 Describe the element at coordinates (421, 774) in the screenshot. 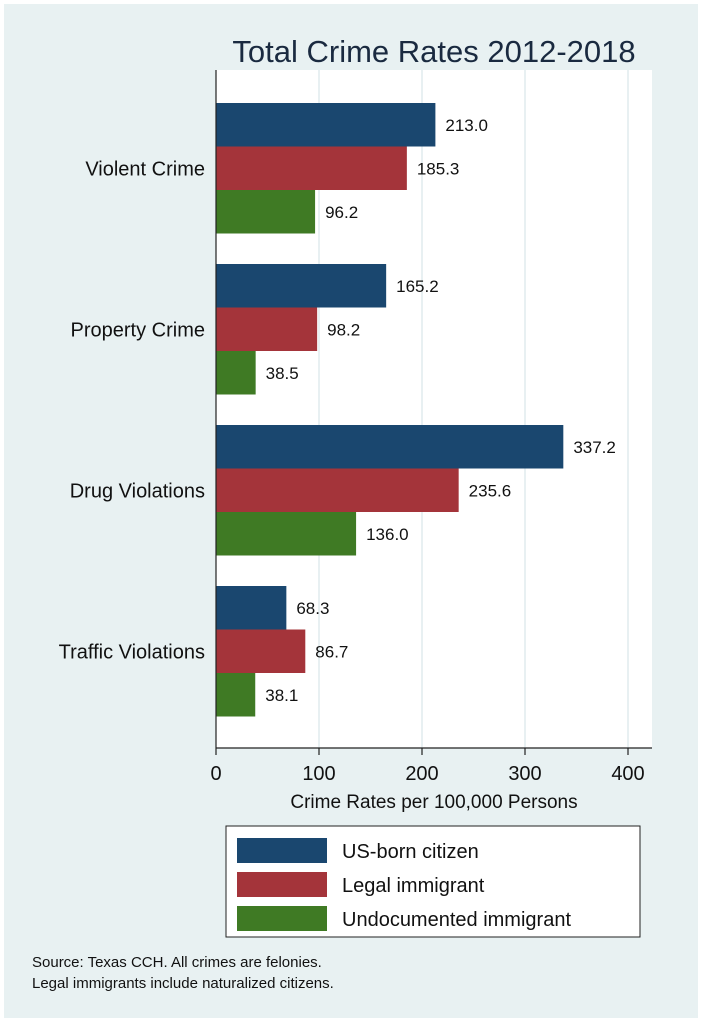

I see `x-tick-label: 200` at that location.